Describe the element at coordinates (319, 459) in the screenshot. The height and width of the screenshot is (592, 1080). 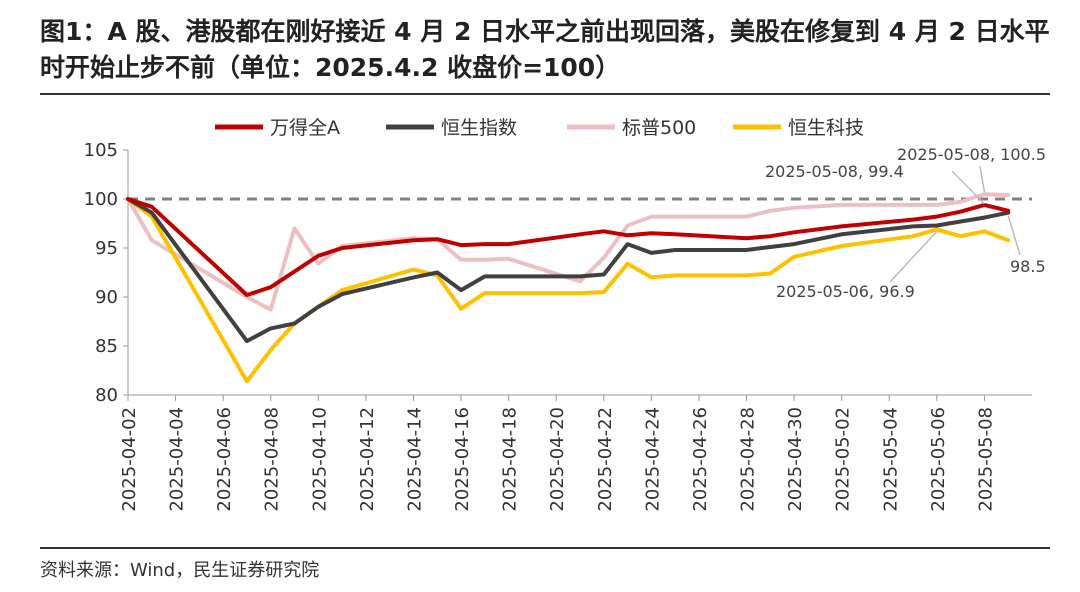
I see `x-tick-label: 2025-04-10` at that location.